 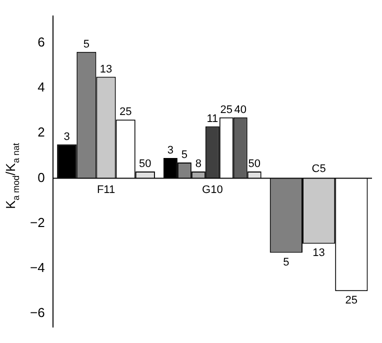 What do you see at coordinates (198, 164) in the screenshot?
I see `series-label: 8` at bounding box center [198, 164].